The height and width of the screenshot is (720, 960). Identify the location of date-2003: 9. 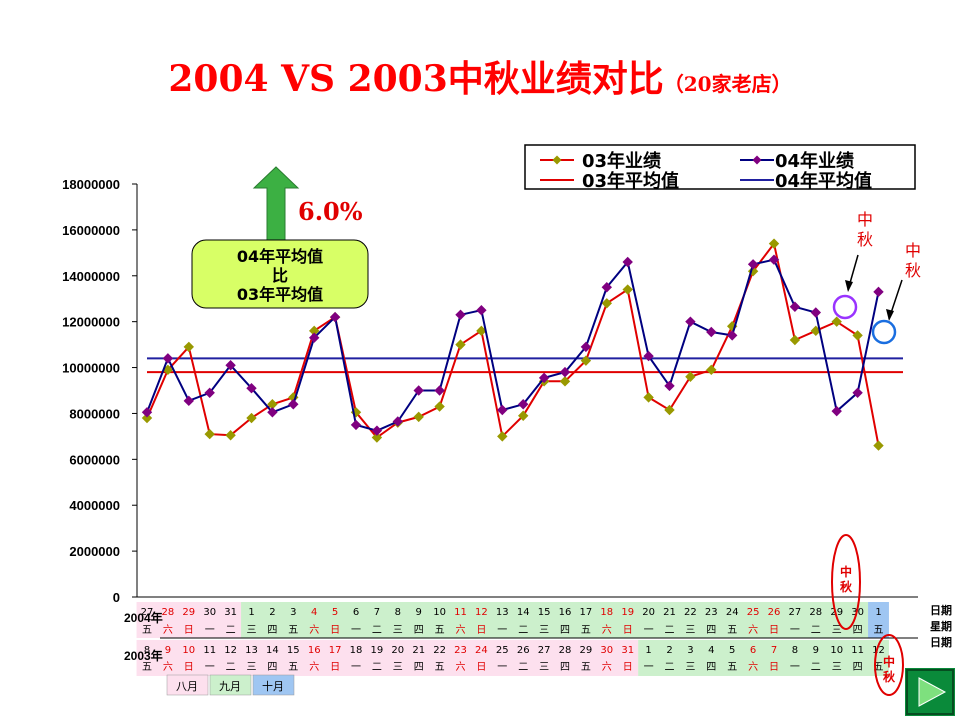
(816, 650).